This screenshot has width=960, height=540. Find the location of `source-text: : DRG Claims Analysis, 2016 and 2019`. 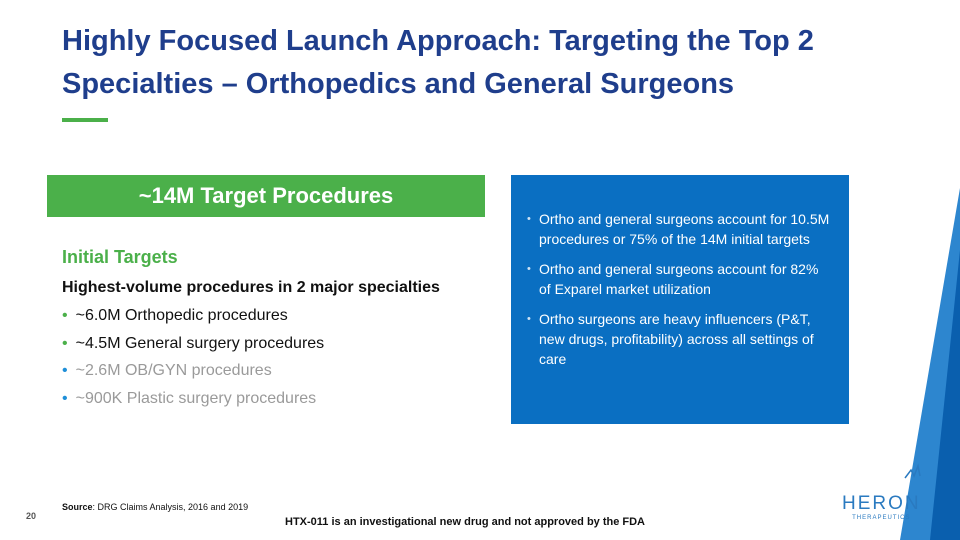

source-text: : DRG Claims Analysis, 2016 and 2019 is located at coordinates (170, 507).